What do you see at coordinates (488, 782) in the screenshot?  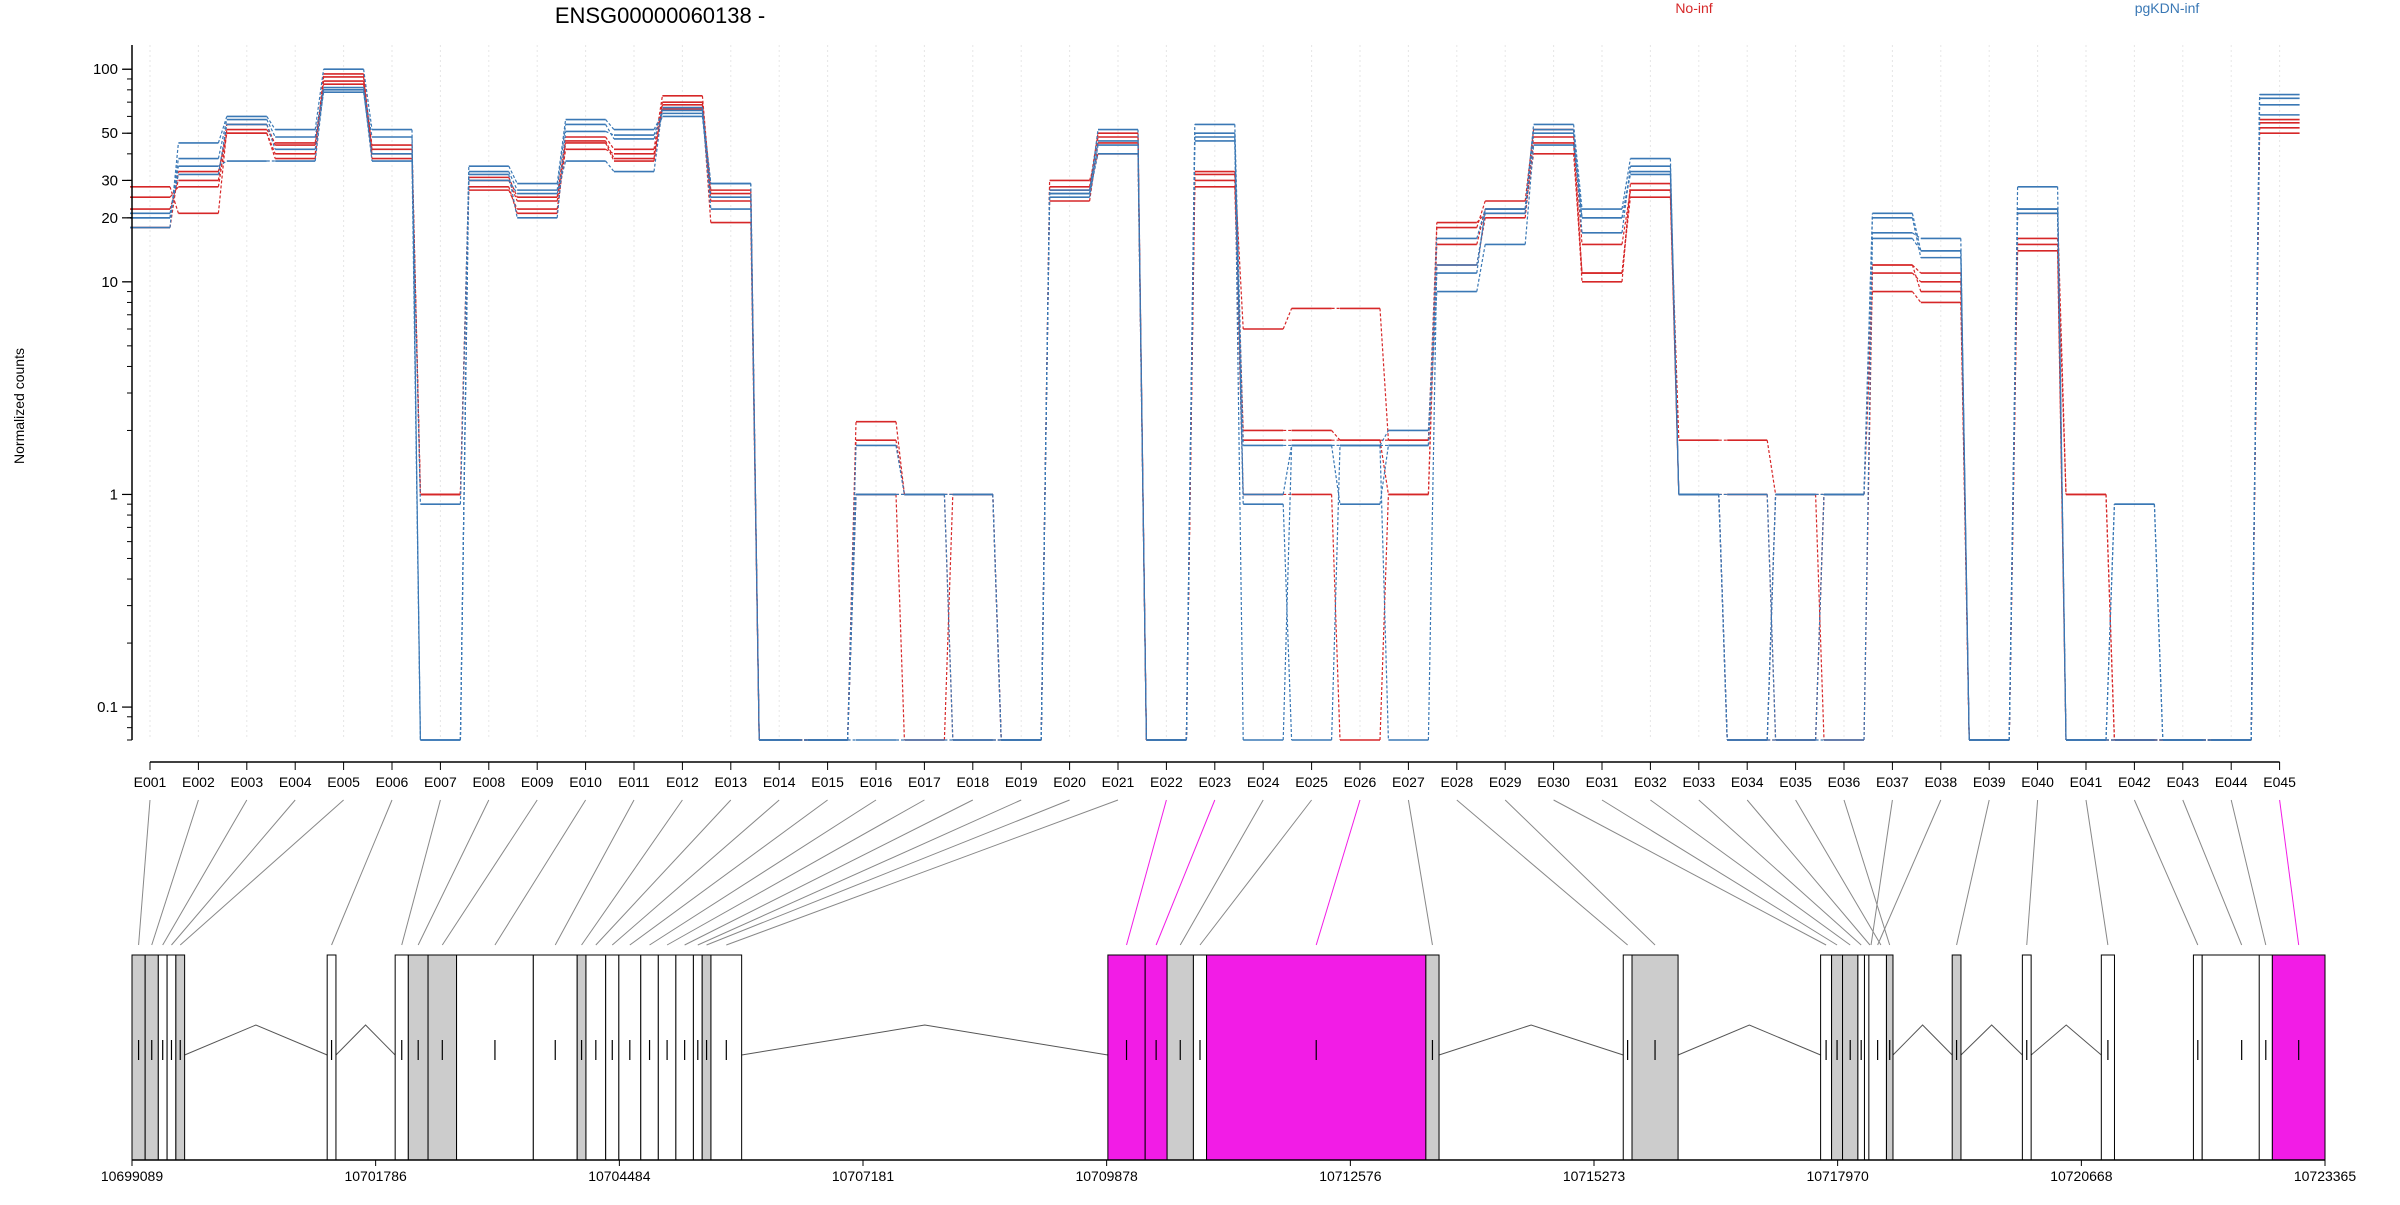 I see `x-tick-label: E008` at bounding box center [488, 782].